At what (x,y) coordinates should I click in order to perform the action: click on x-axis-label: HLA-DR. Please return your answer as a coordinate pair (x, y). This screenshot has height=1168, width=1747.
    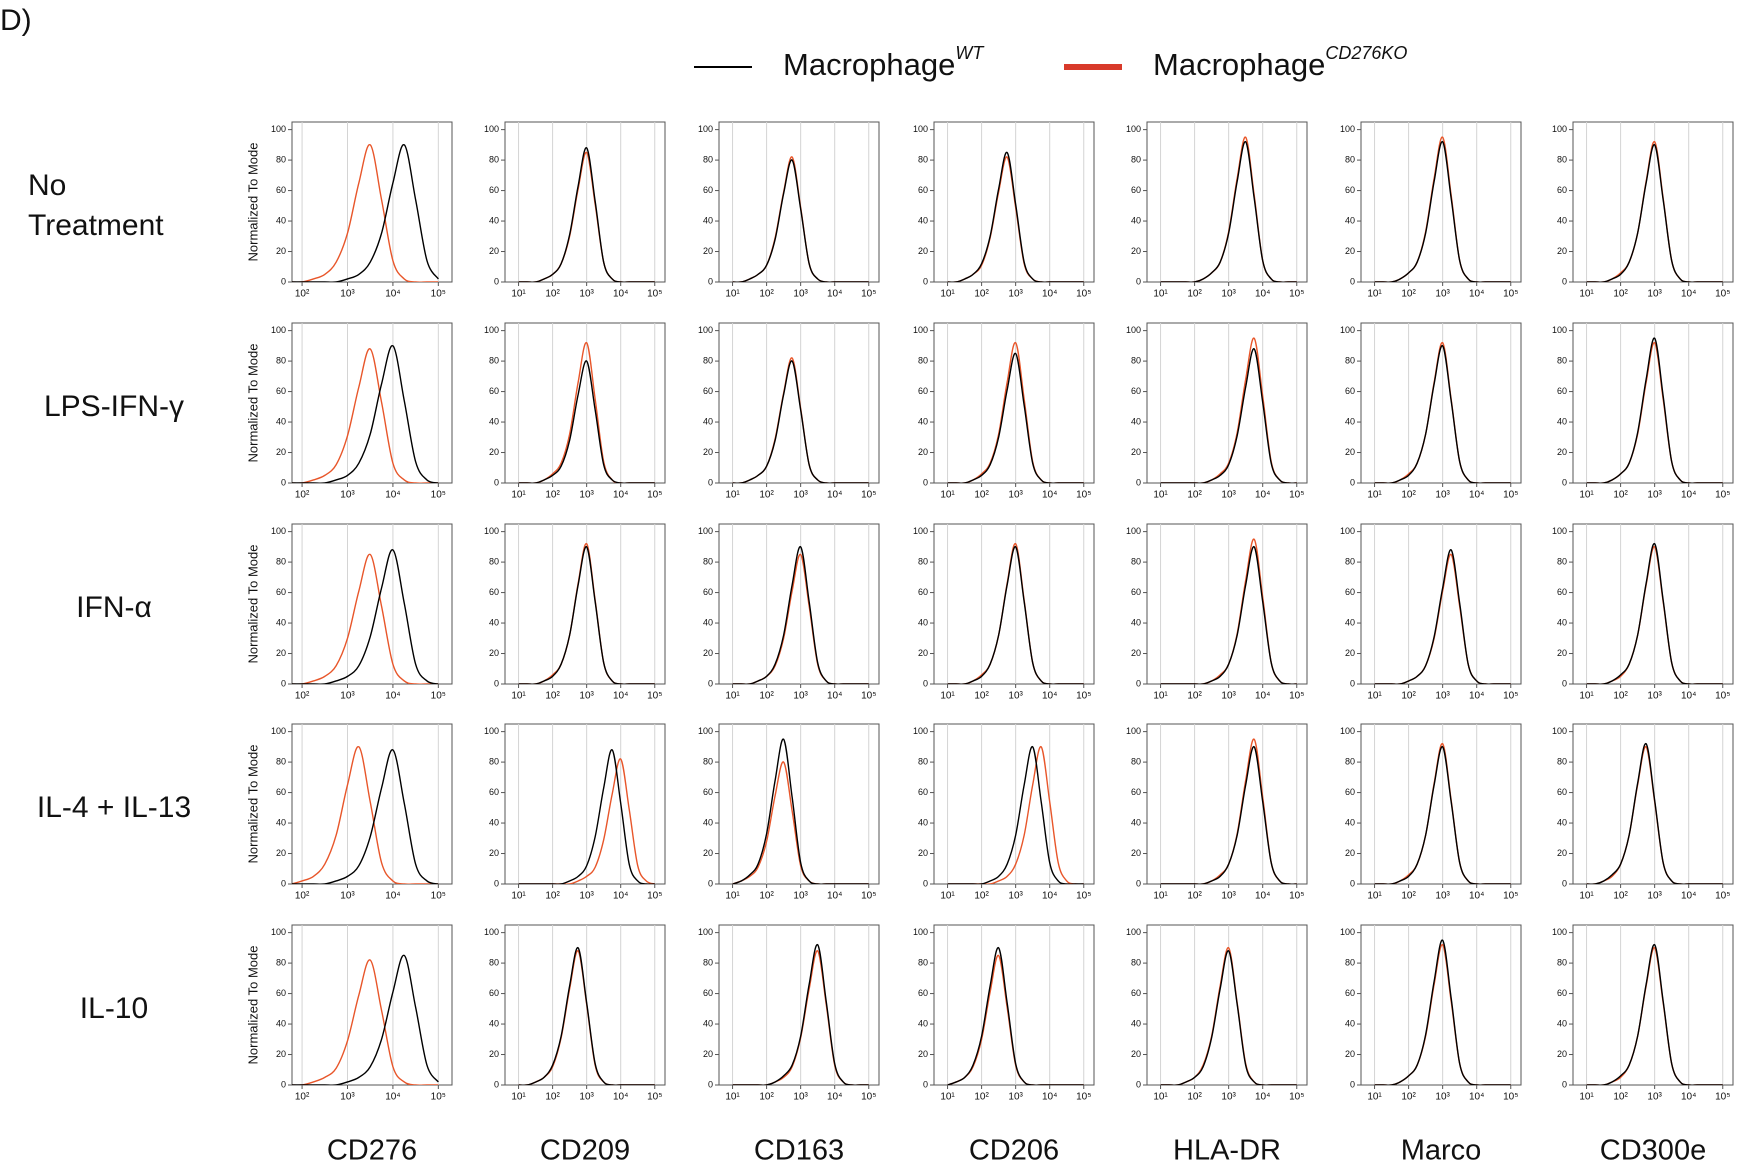
    Looking at the image, I should click on (1227, 1151).